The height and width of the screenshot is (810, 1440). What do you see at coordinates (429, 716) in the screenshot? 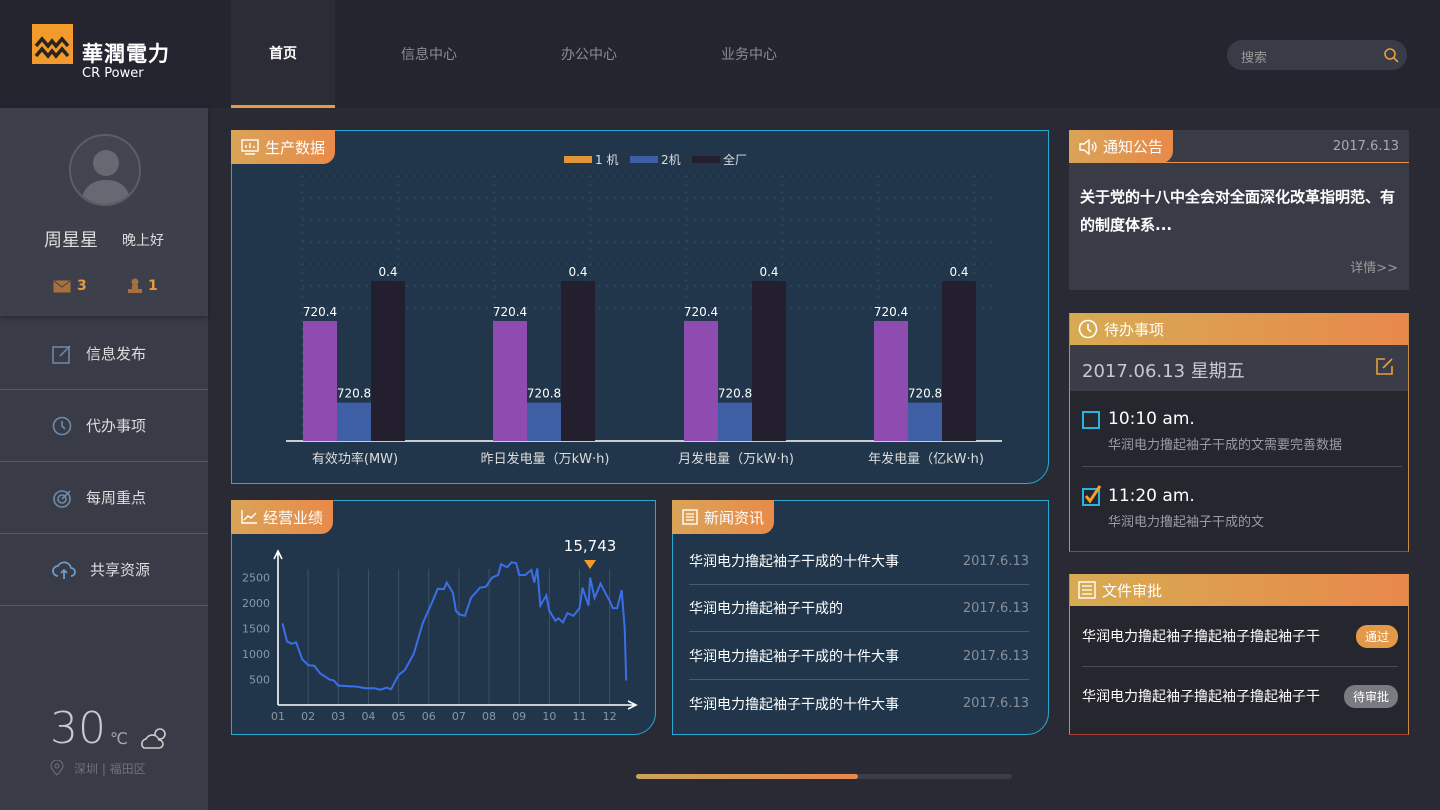
I see `x-tick-label: 06` at bounding box center [429, 716].